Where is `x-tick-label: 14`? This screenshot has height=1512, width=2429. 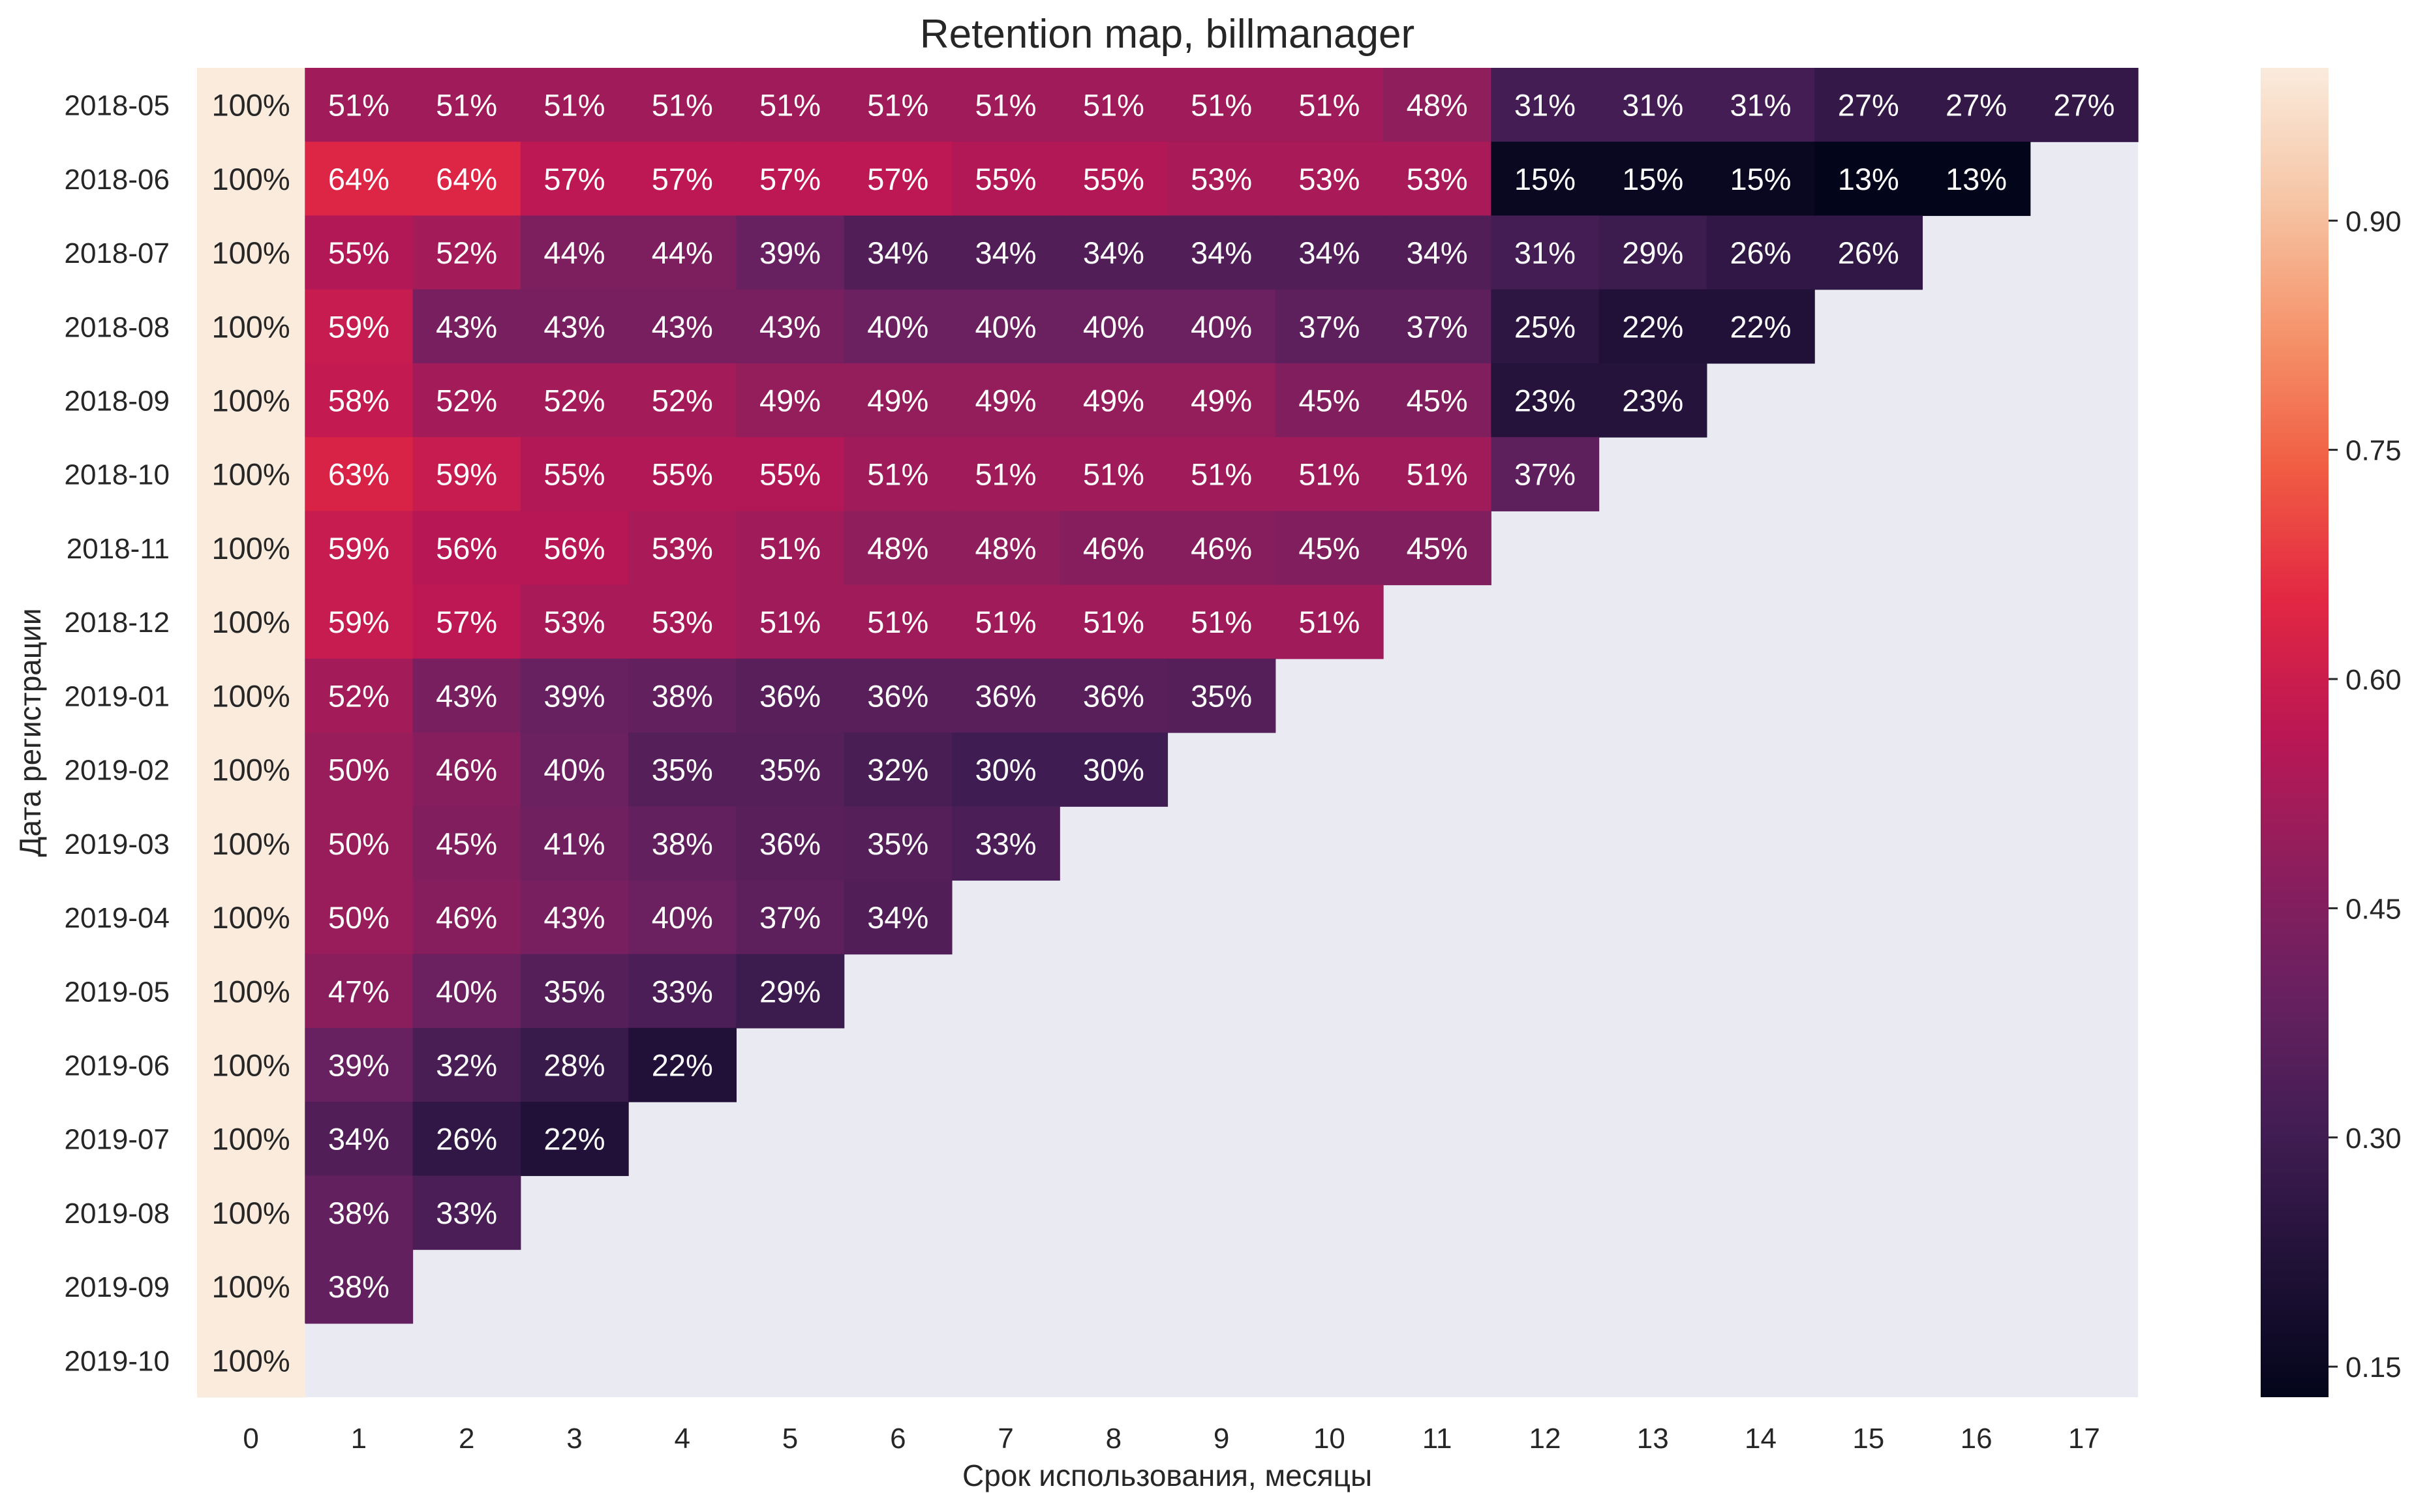 x-tick-label: 14 is located at coordinates (1761, 1439).